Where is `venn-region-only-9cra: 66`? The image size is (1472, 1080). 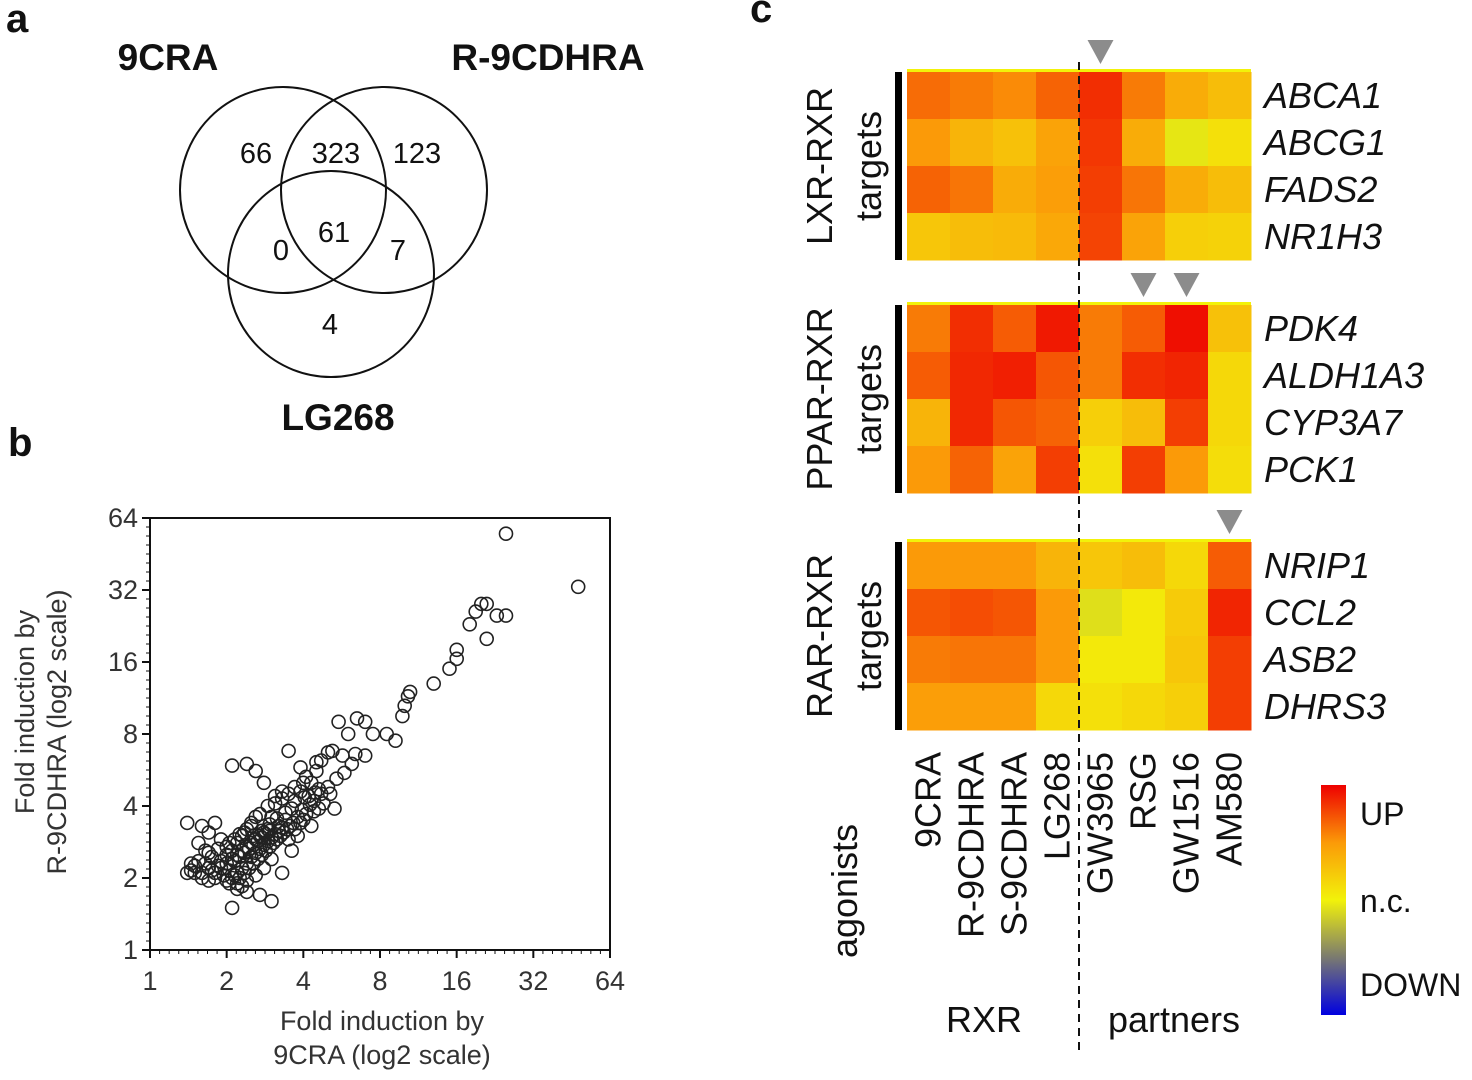 venn-region-only-9cra: 66 is located at coordinates (256, 154).